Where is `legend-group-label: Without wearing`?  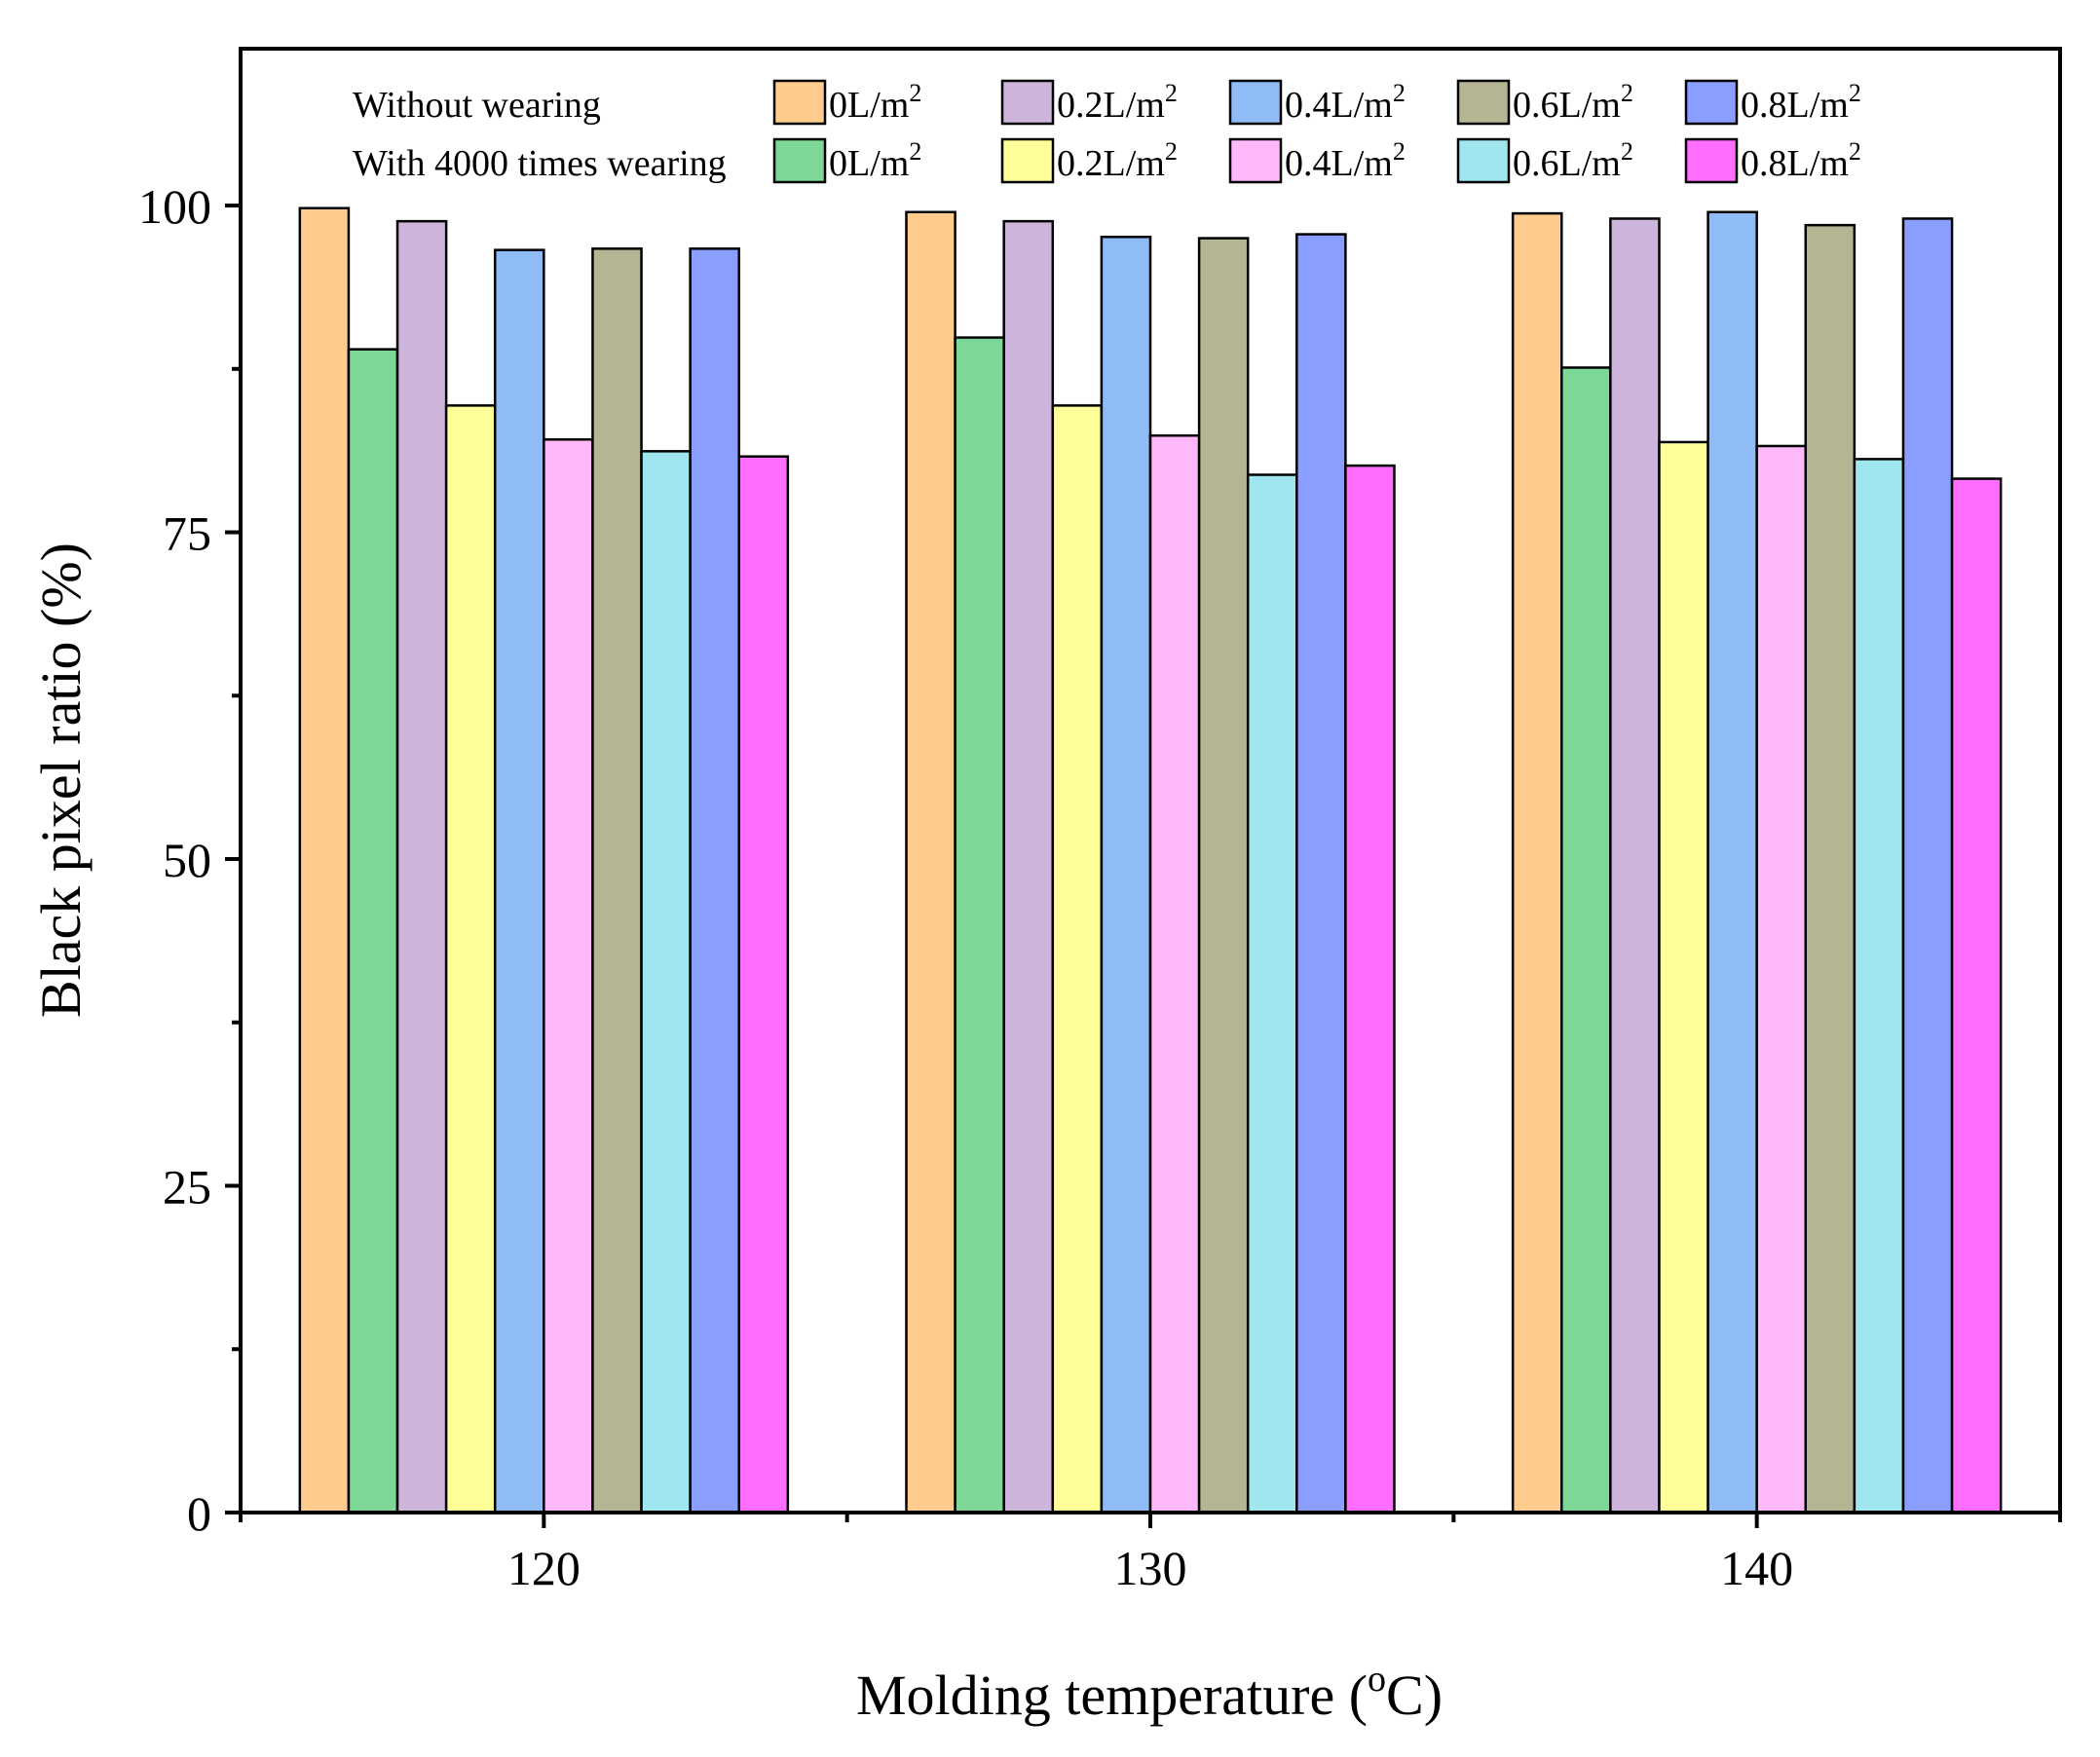 legend-group-label: Without wearing is located at coordinates (477, 106).